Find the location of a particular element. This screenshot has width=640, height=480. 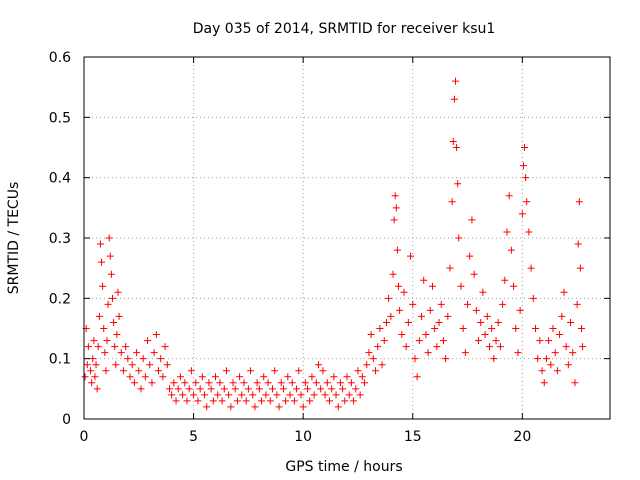

x-tick-label: 0 is located at coordinates (84, 437).